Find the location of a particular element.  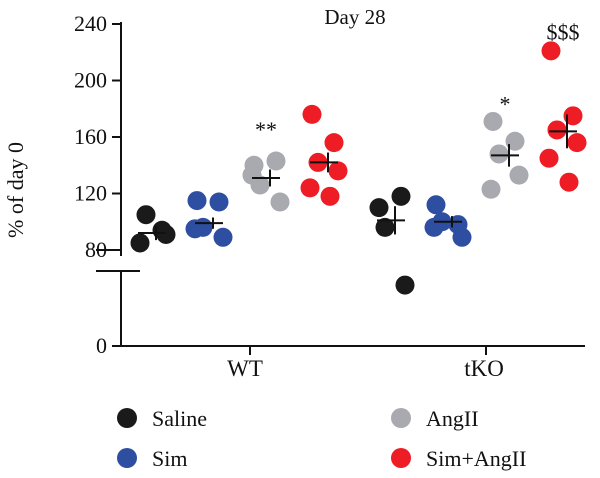

y-tick-label: 240 is located at coordinates (90, 23).